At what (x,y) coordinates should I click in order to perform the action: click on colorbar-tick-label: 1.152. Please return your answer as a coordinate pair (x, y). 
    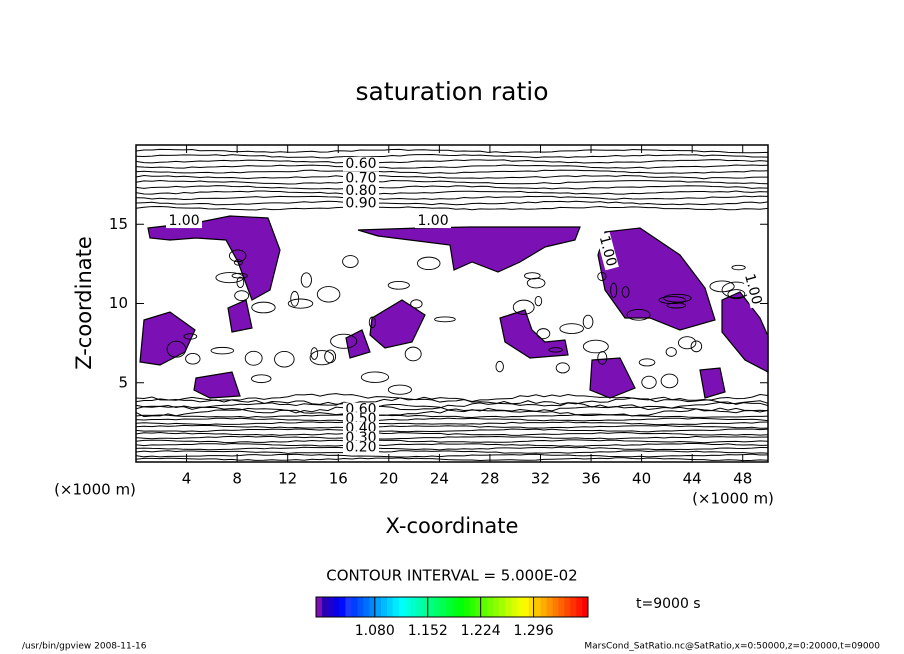
    Looking at the image, I should click on (428, 631).